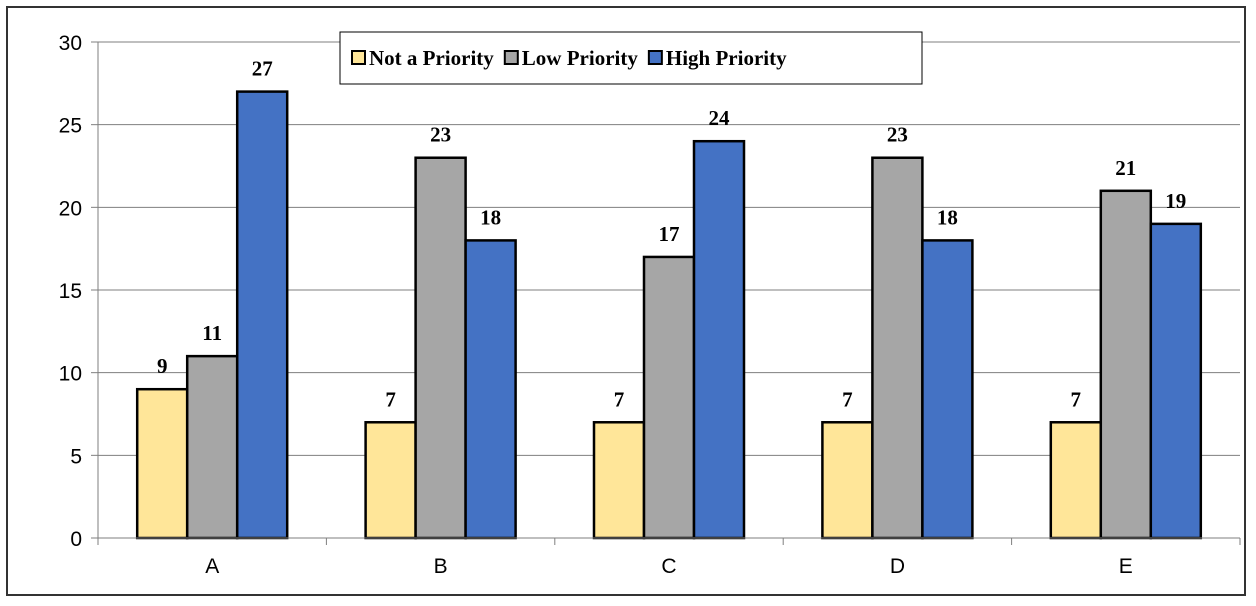  I want to click on data-label: 27, so click(262, 69).